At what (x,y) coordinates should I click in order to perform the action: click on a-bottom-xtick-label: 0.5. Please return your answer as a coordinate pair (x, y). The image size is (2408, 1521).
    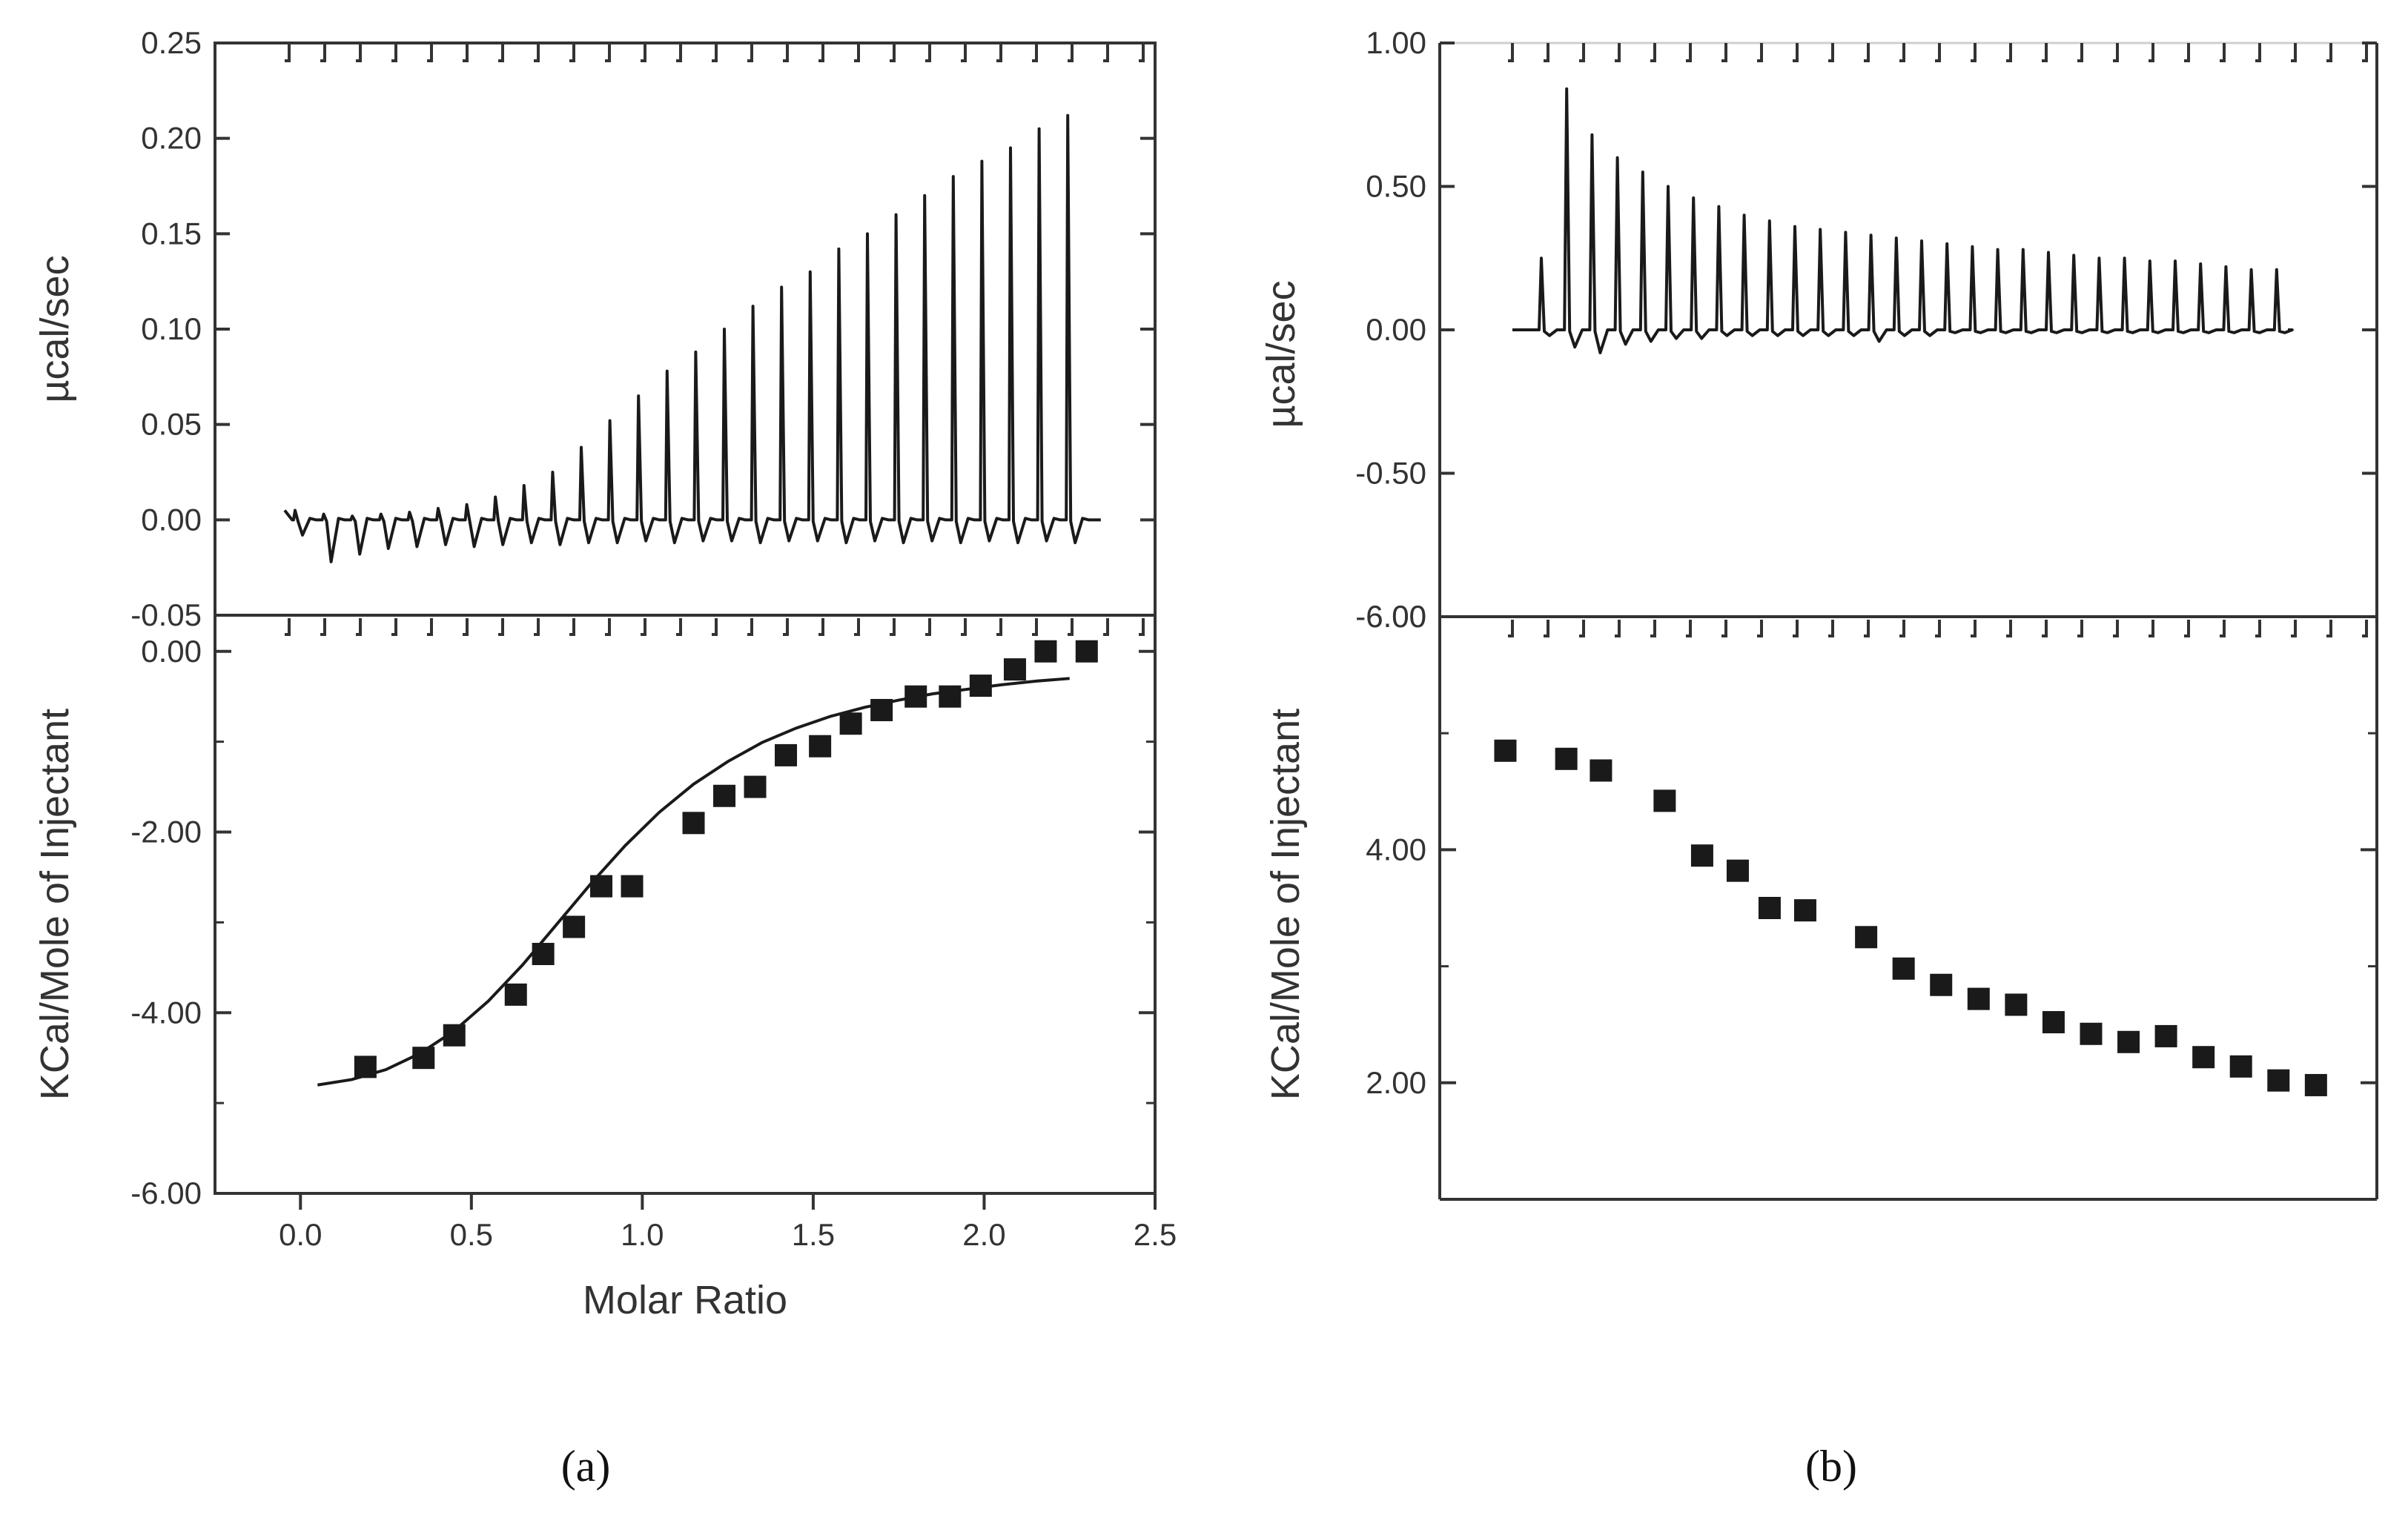
    Looking at the image, I should click on (471, 1234).